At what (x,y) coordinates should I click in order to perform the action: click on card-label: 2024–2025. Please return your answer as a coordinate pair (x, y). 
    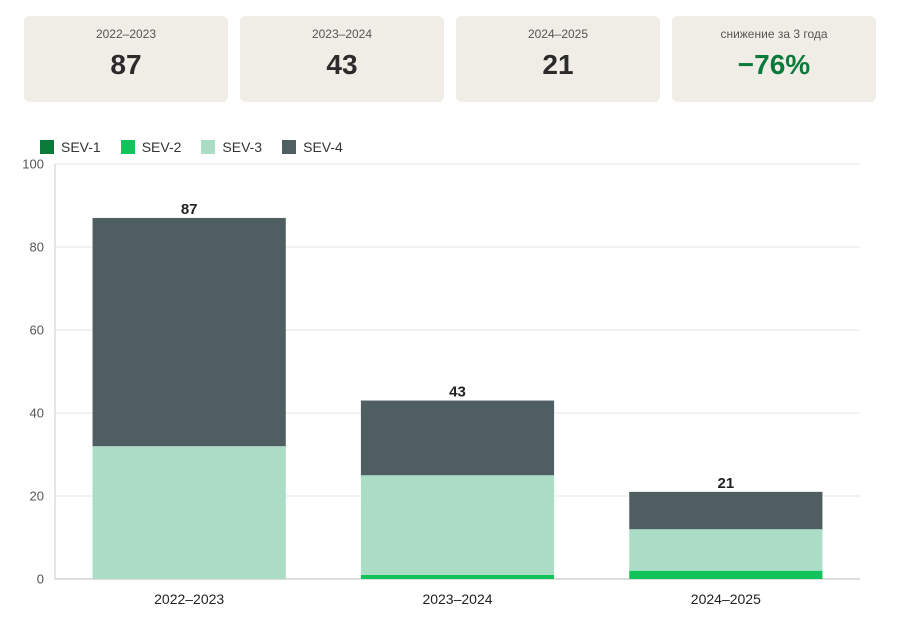
    Looking at the image, I should click on (558, 34).